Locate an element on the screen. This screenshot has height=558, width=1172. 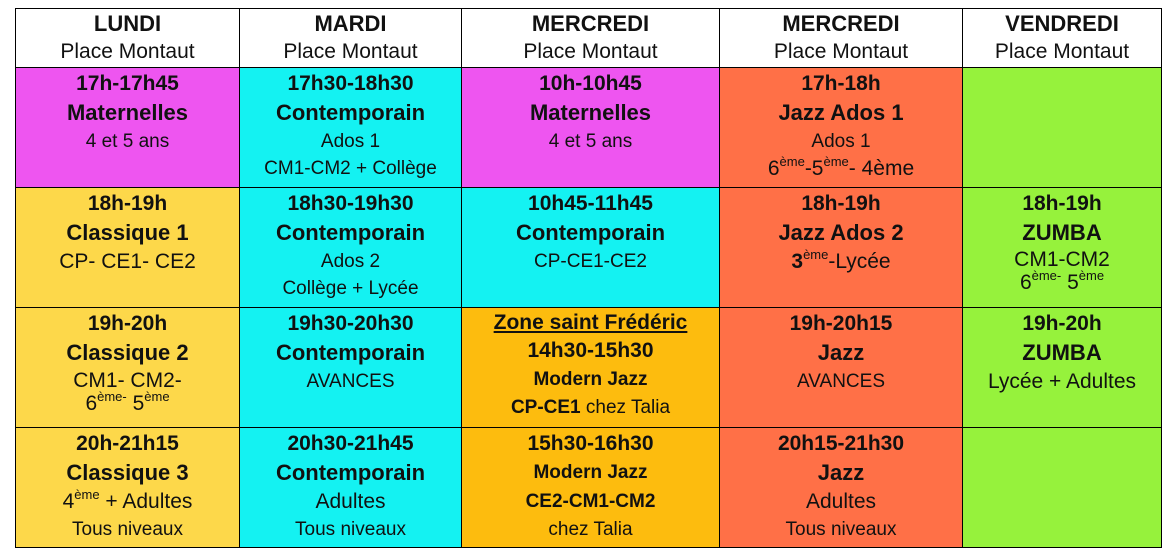
header-mardi: MARDI Place Montaut is located at coordinates (350, 38).